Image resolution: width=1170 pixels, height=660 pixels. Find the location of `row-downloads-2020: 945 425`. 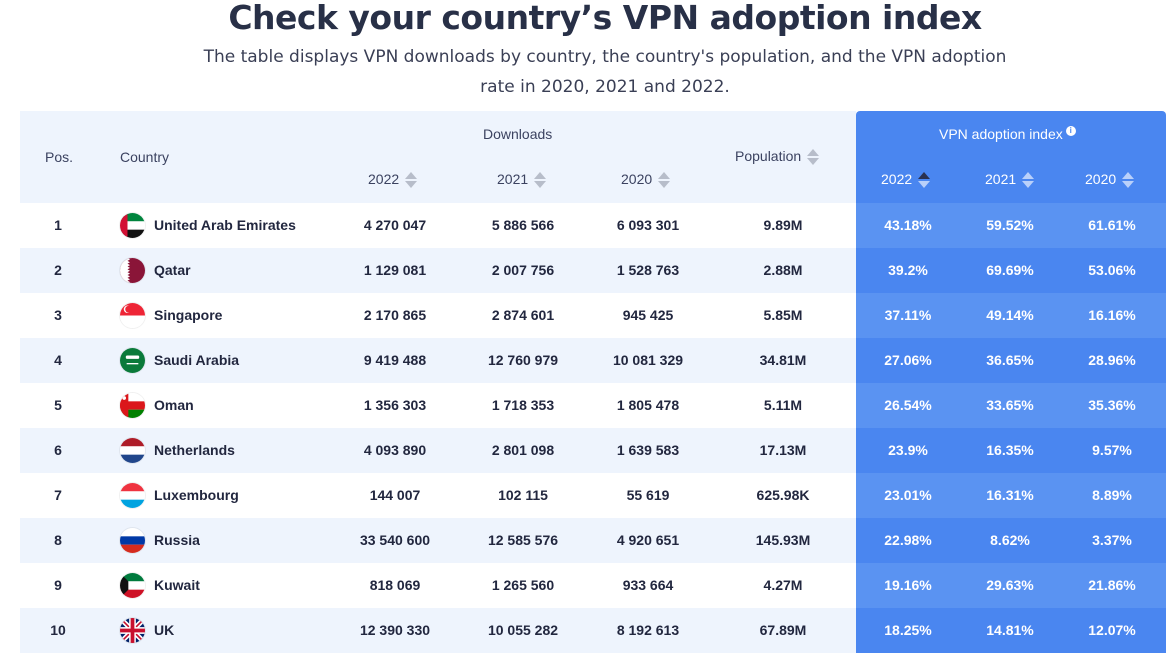

row-downloads-2020: 945 425 is located at coordinates (648, 315).